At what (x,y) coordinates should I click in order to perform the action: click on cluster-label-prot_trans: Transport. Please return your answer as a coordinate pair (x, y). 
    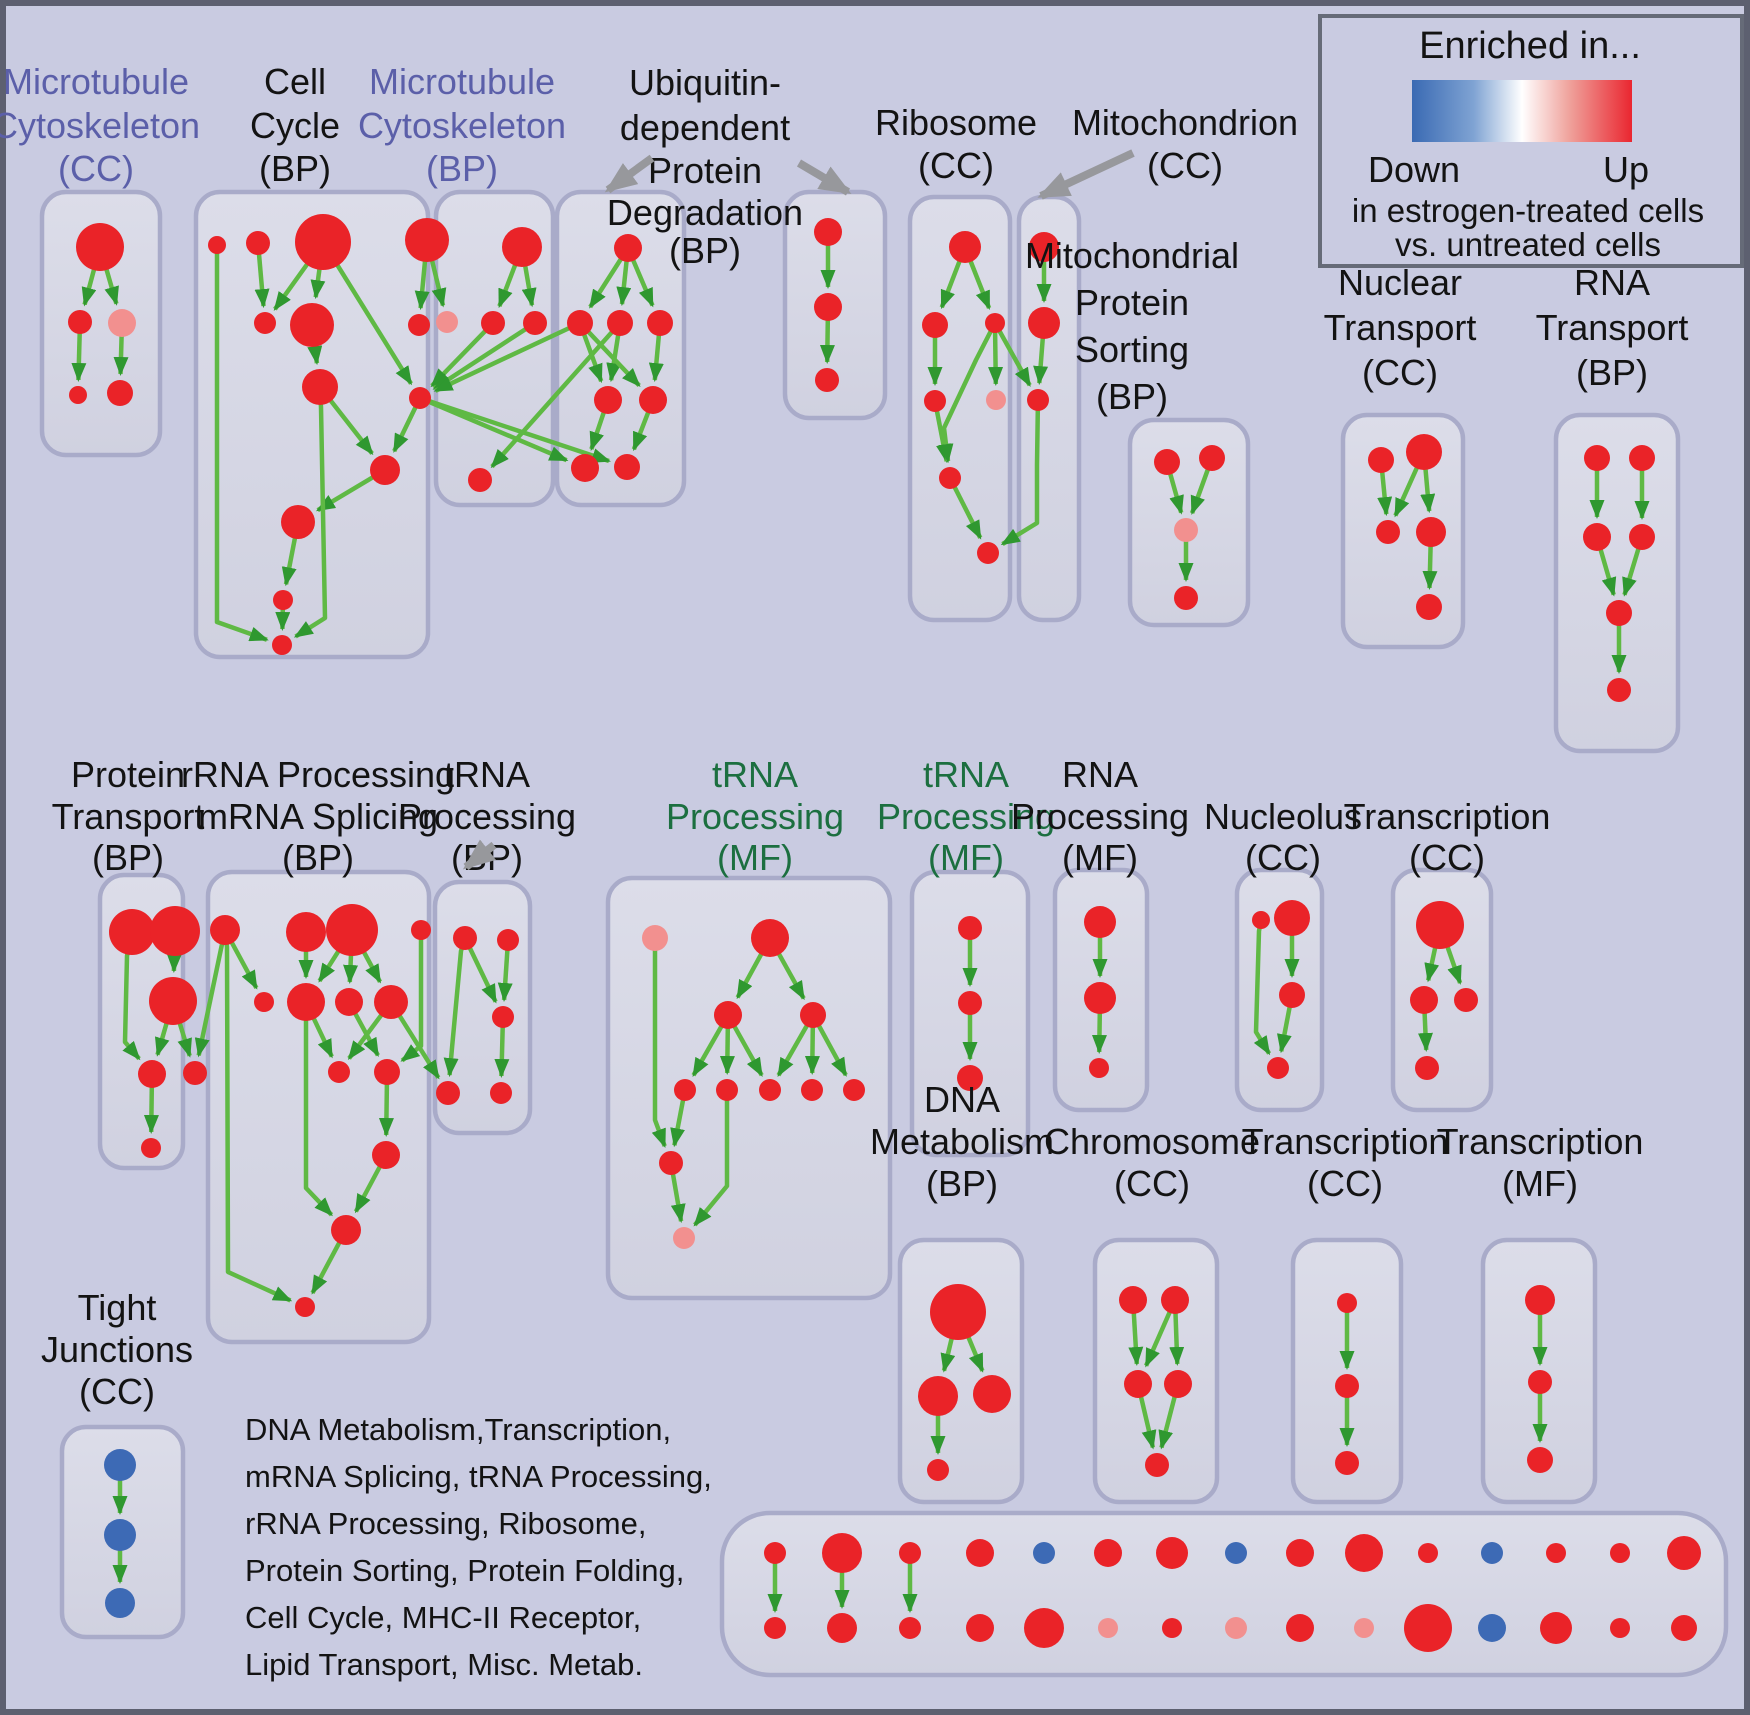
    Looking at the image, I should click on (128, 816).